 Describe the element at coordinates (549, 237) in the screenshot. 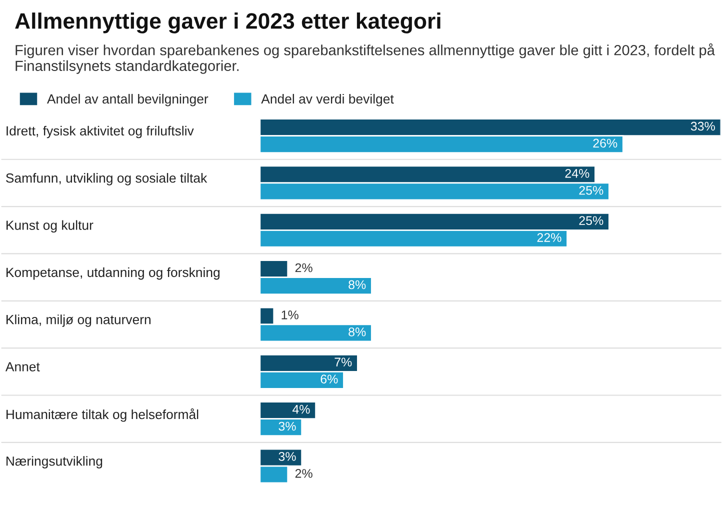

I see `data-label: 22%` at that location.